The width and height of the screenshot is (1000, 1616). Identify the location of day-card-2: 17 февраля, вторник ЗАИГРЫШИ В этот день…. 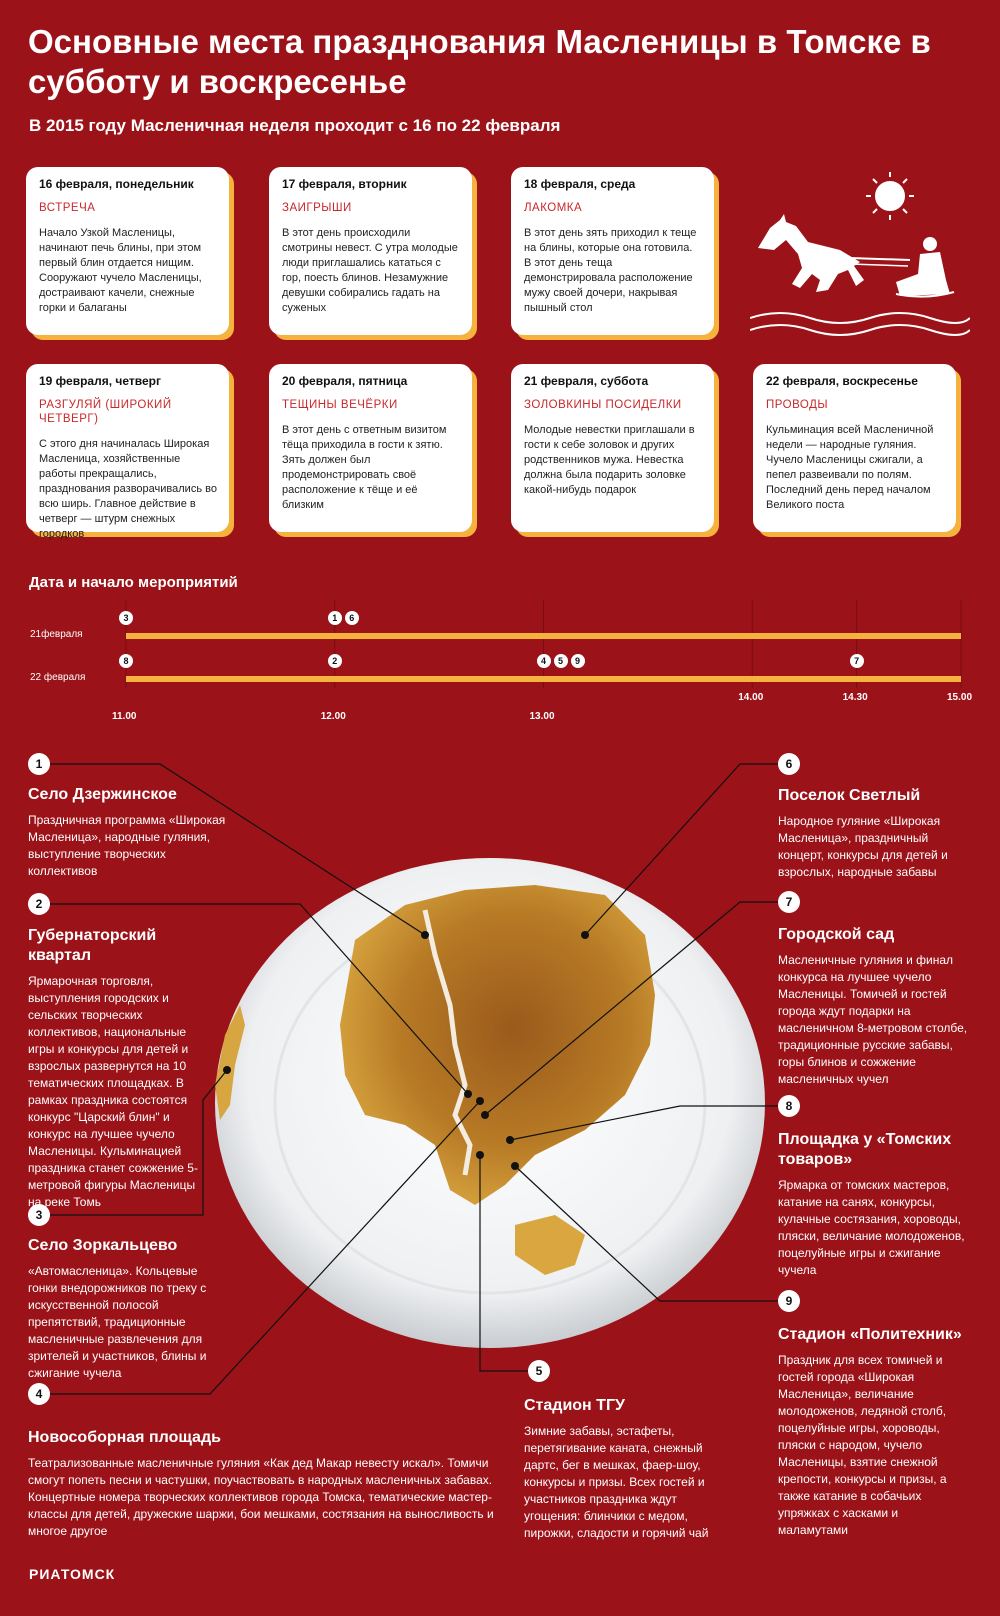
(370, 251).